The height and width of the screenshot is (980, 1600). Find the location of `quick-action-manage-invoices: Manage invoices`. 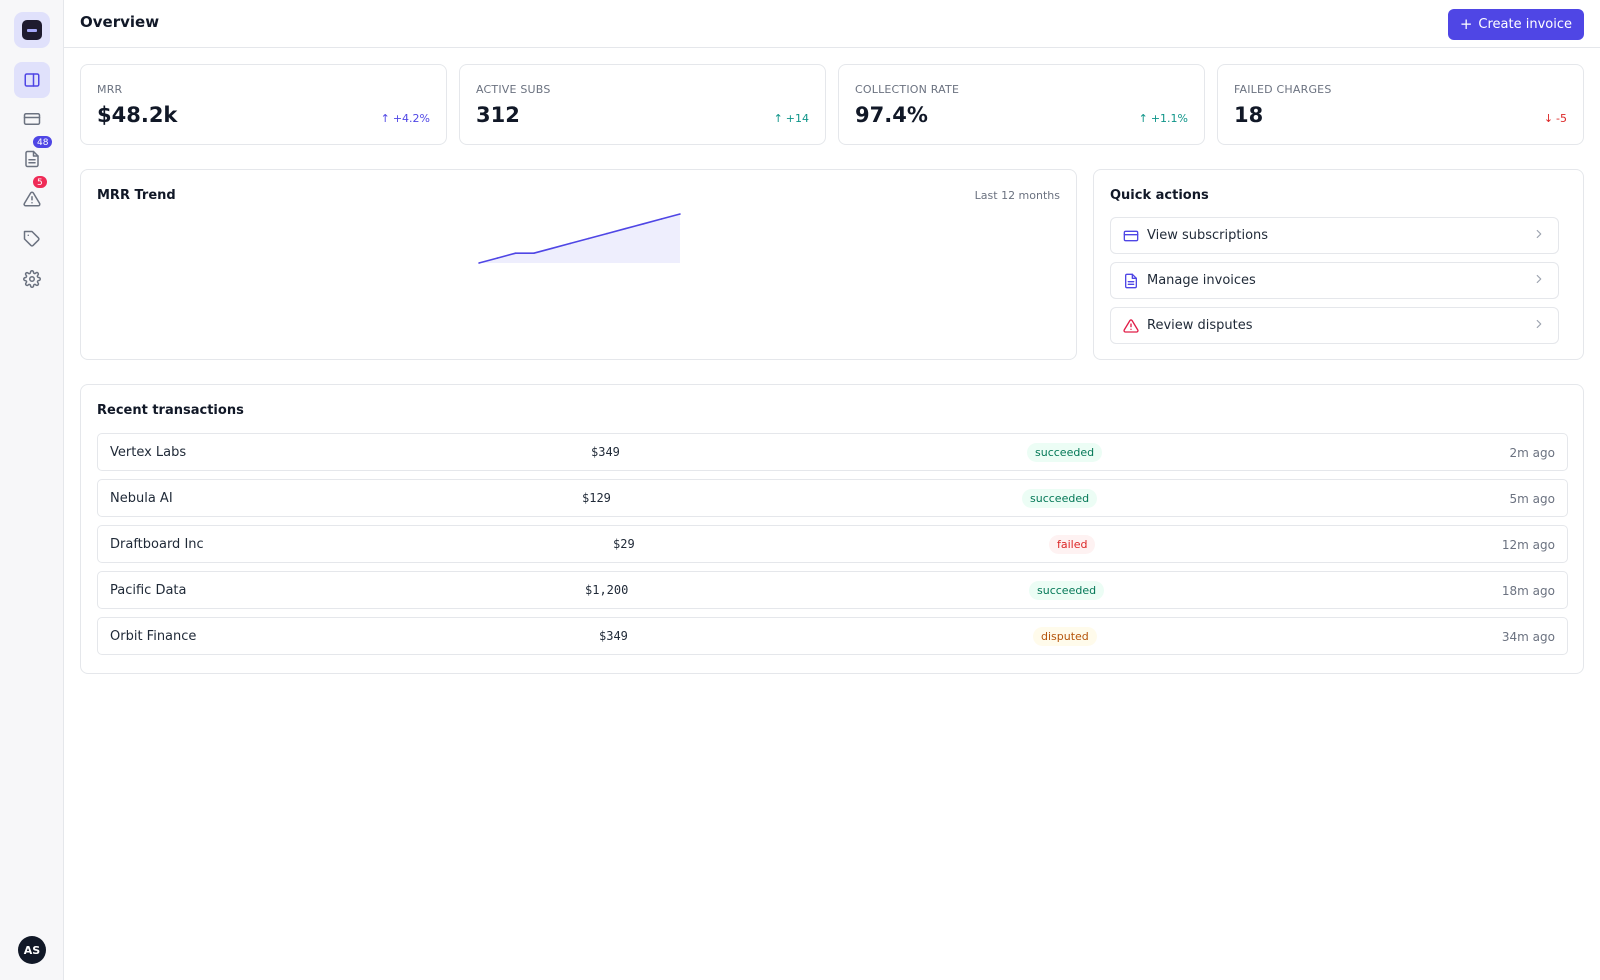

quick-action-manage-invoices: Manage invoices is located at coordinates (1334, 280).